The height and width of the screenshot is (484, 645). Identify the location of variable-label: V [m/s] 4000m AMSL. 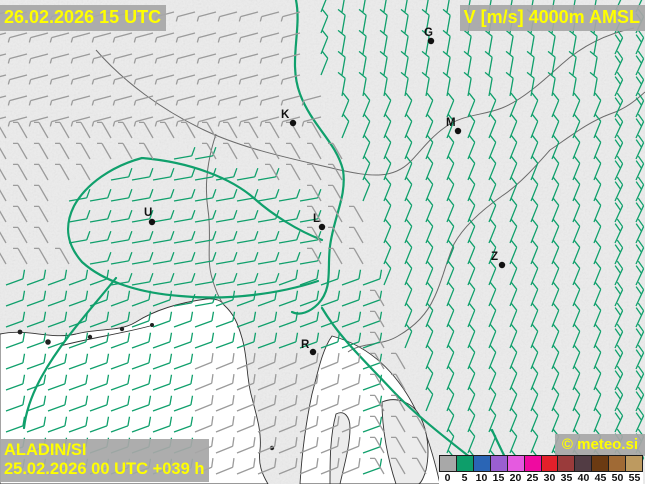
(552, 18).